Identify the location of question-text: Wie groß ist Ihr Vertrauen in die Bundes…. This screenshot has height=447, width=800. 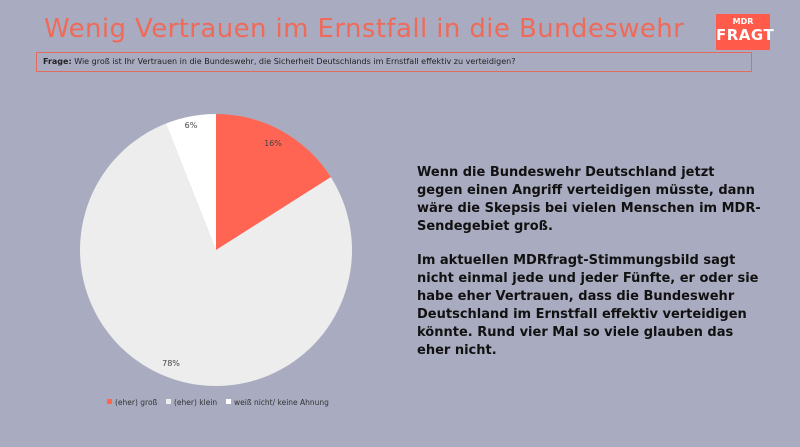
(295, 61).